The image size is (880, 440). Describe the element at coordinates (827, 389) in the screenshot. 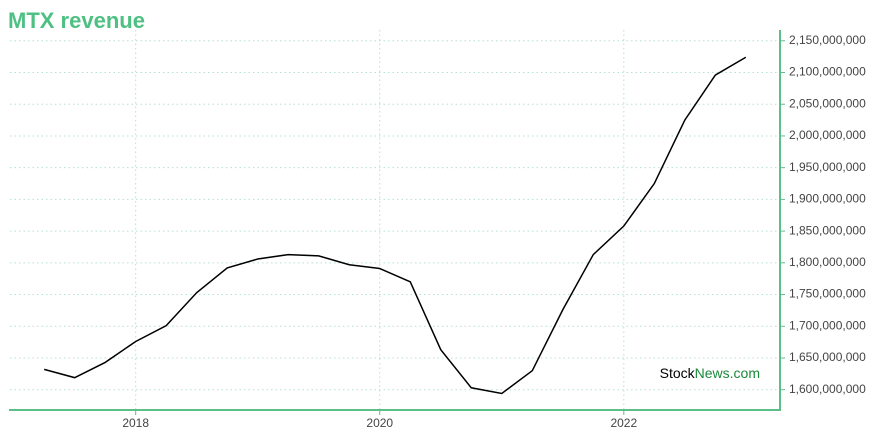

I see `y-tick-label: 1,600,000,000` at that location.